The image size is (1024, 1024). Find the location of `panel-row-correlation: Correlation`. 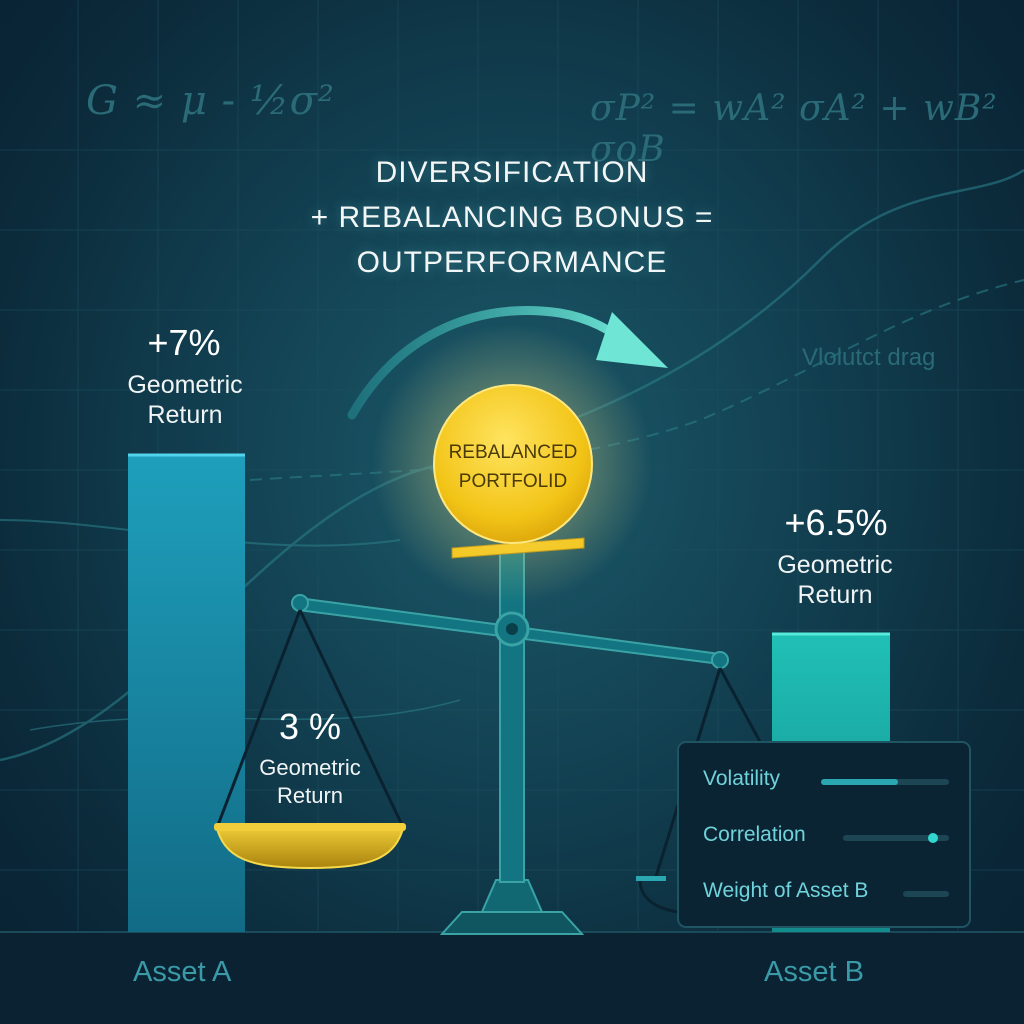

panel-row-correlation: Correlation is located at coordinates (833, 838).